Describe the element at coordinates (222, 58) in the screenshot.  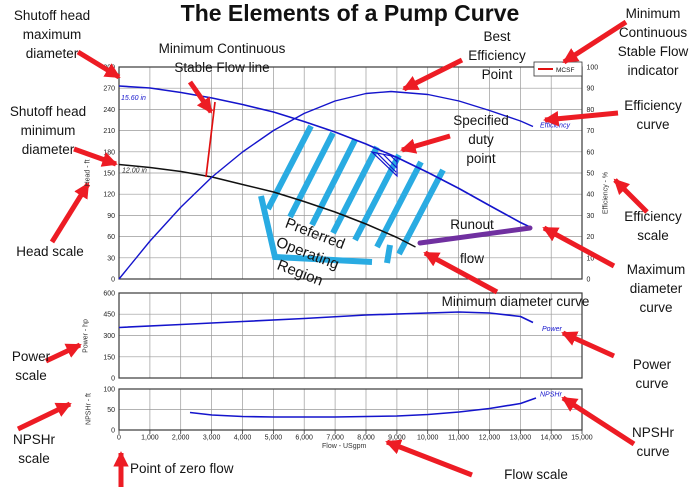
I see `label-mcsf-line: Minimum Continuous Stable Flow line` at that location.